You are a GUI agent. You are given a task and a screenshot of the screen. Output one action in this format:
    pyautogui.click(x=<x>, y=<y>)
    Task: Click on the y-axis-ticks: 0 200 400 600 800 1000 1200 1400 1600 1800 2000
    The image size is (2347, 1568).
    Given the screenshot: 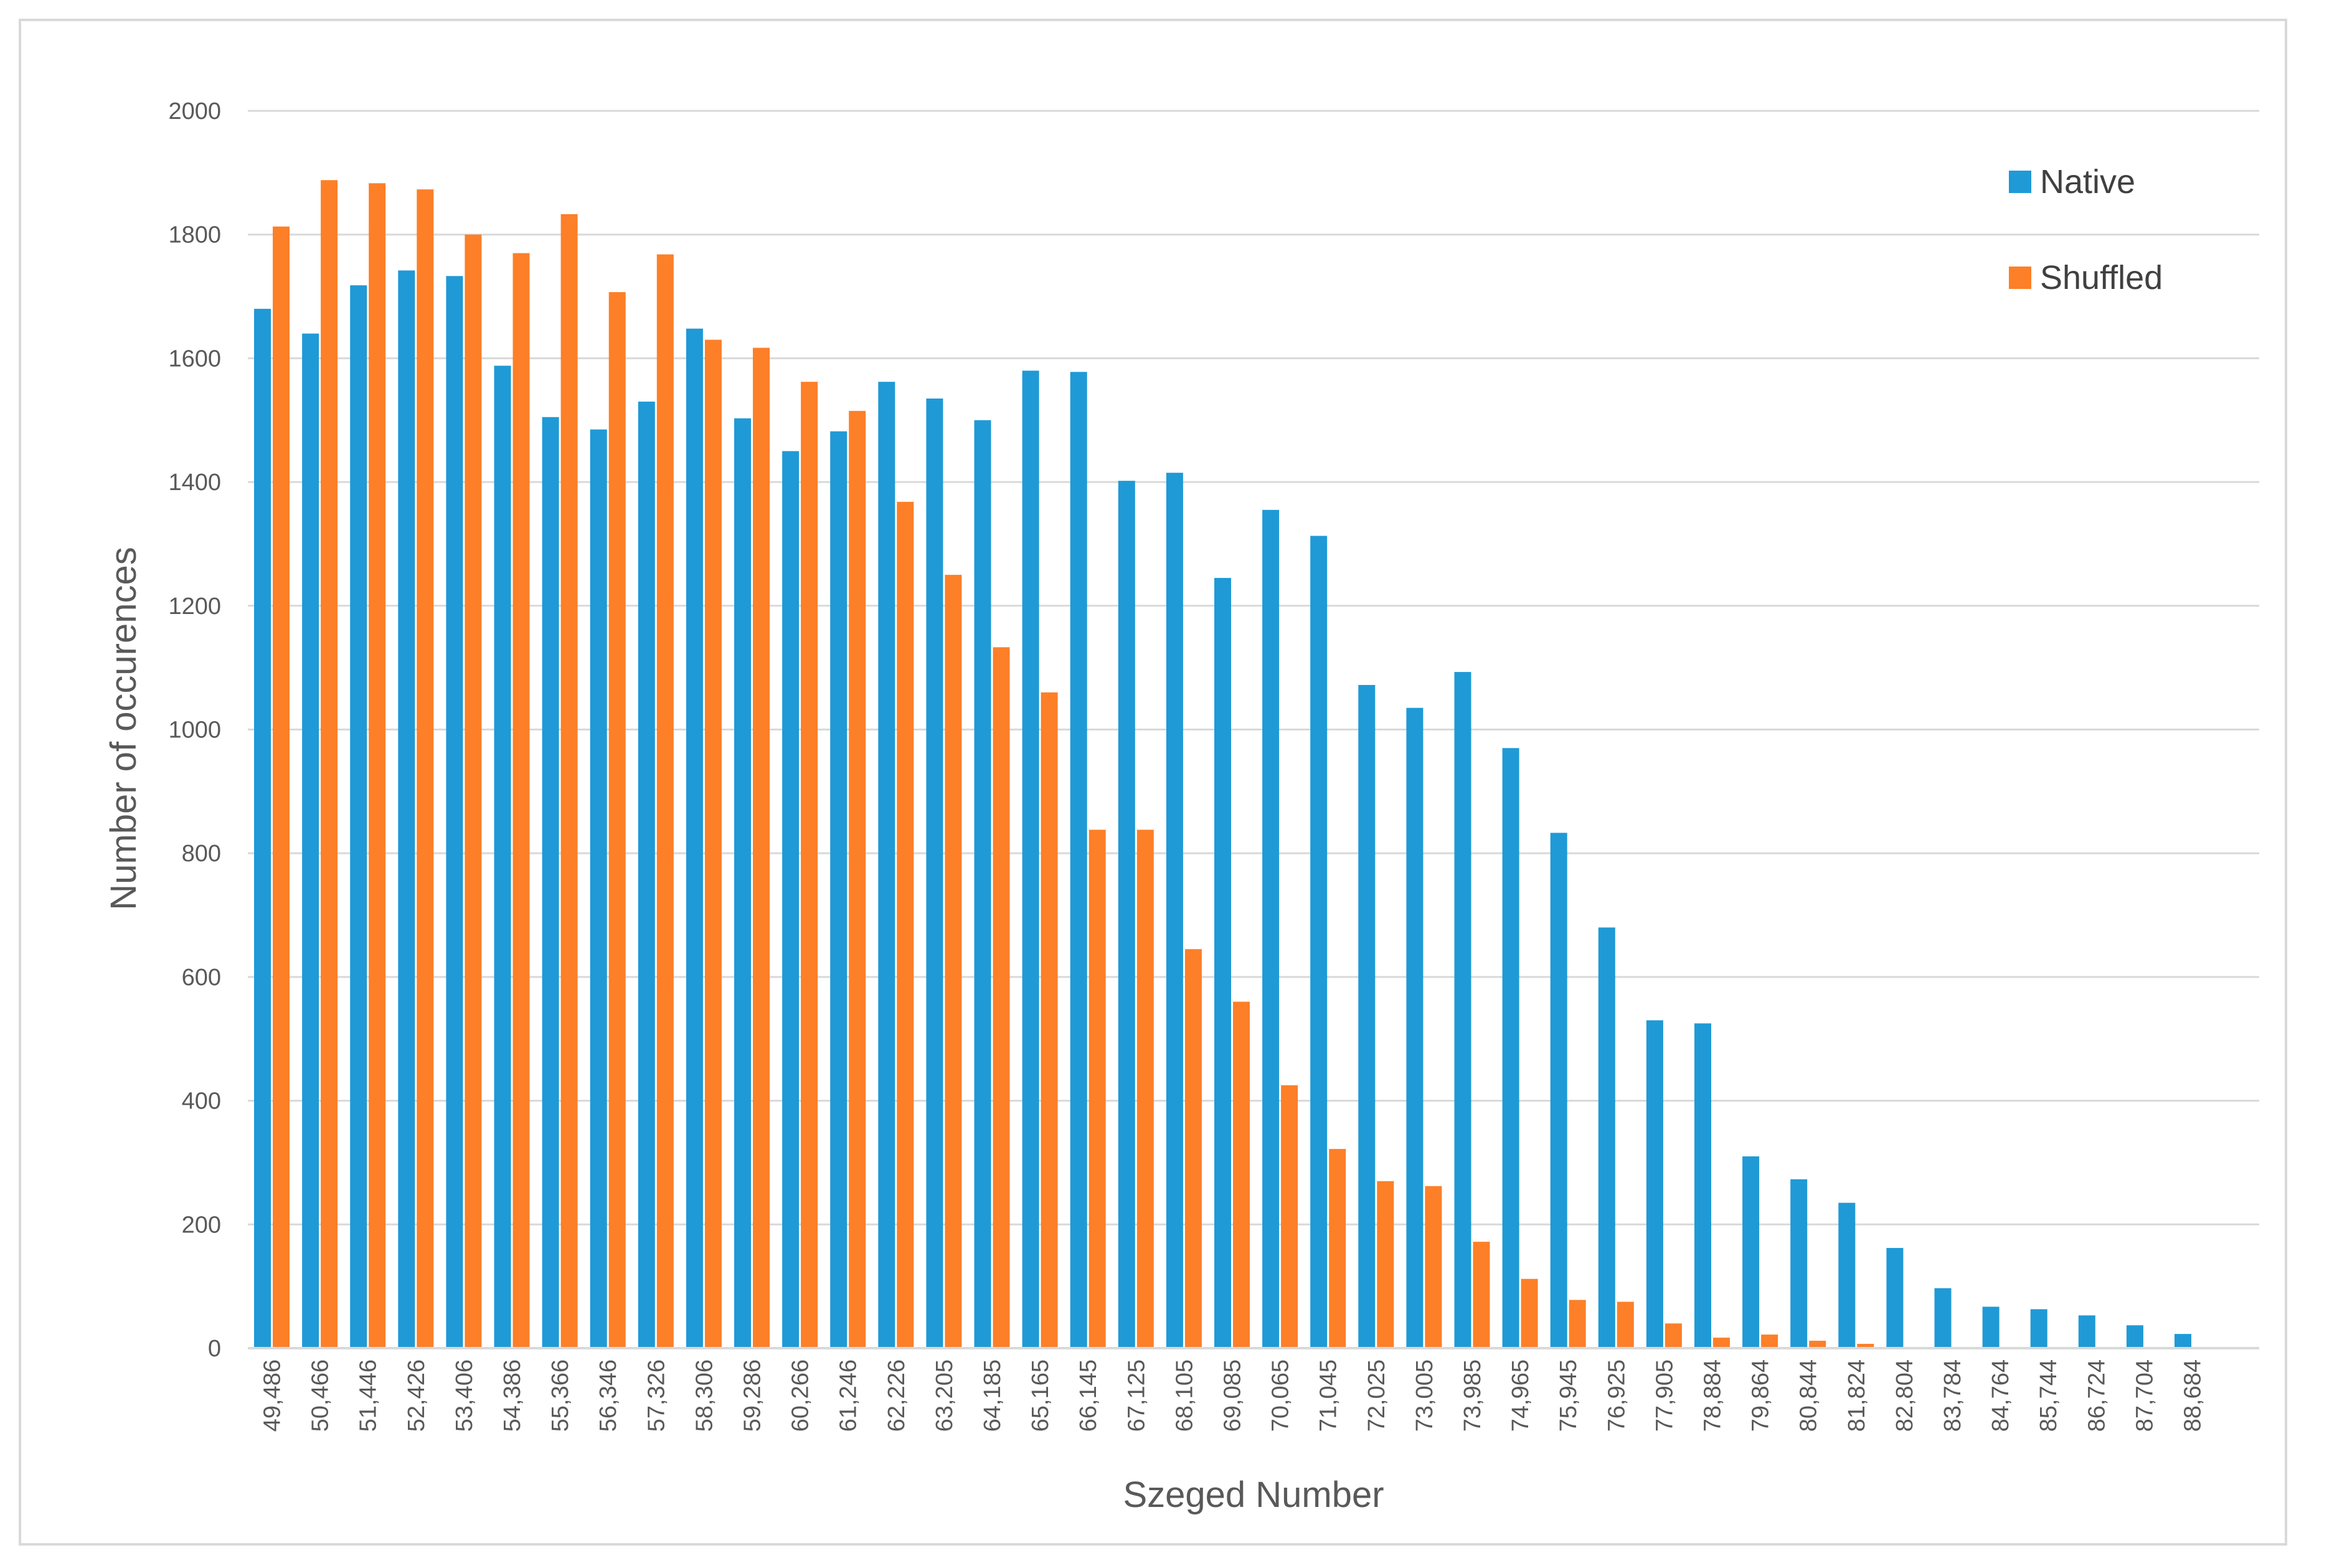 What is the action you would take?
    pyautogui.click(x=195, y=730)
    